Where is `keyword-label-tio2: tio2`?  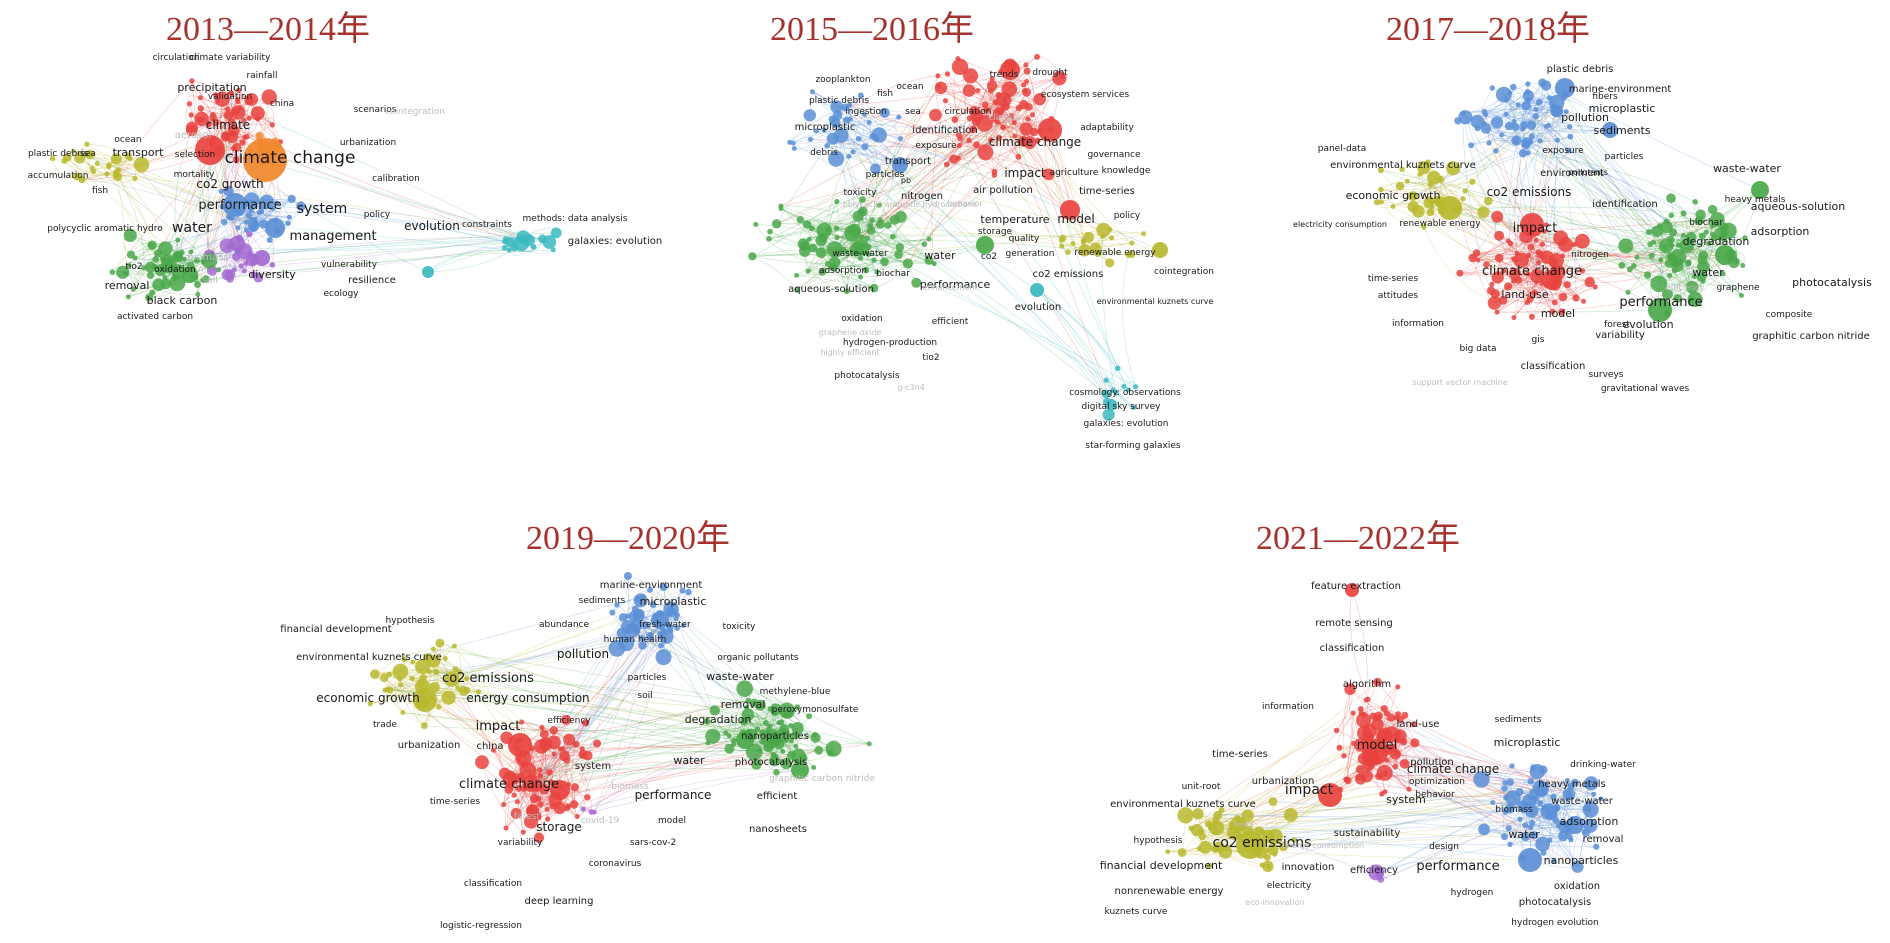 keyword-label-tio2: tio2 is located at coordinates (930, 358).